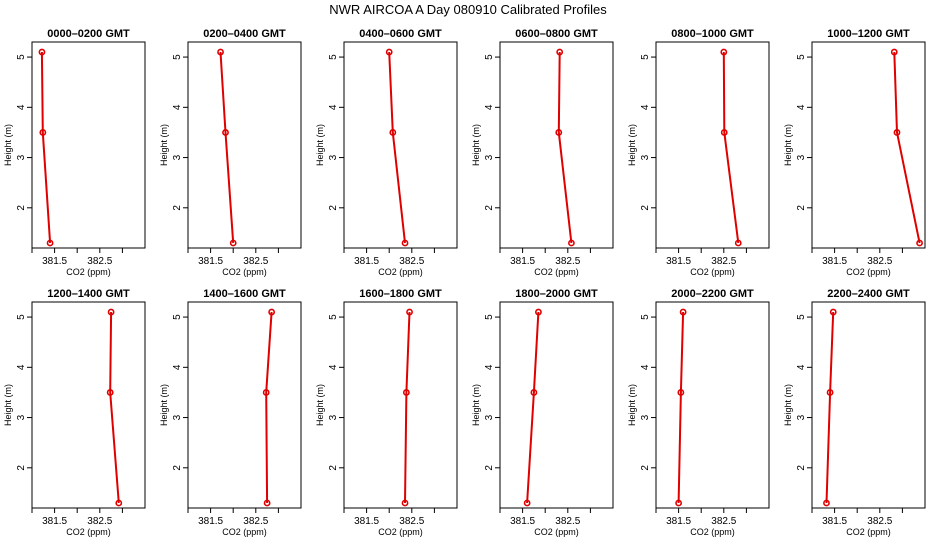 The image size is (936, 540). What do you see at coordinates (556, 34) in the screenshot?
I see `panel-title: 0600–0800 GMT` at bounding box center [556, 34].